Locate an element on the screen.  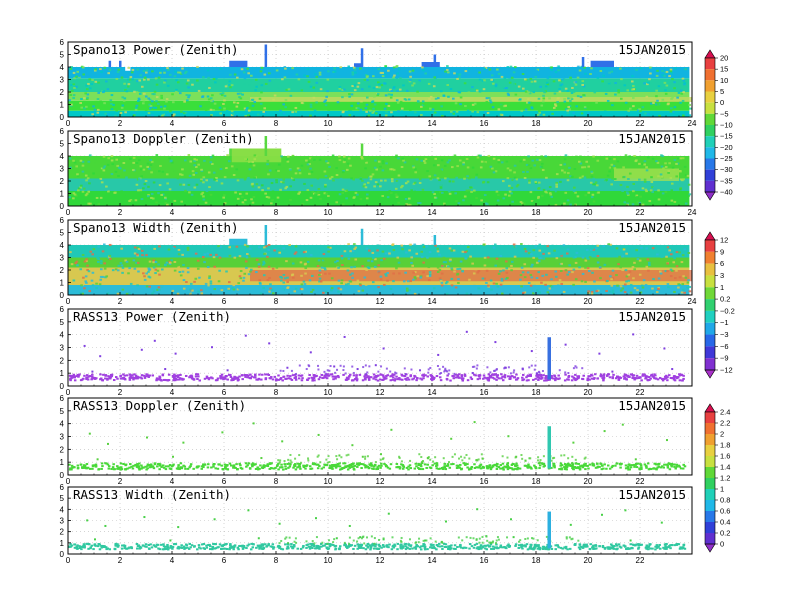
heatmap-spike is located at coordinates (266, 55).